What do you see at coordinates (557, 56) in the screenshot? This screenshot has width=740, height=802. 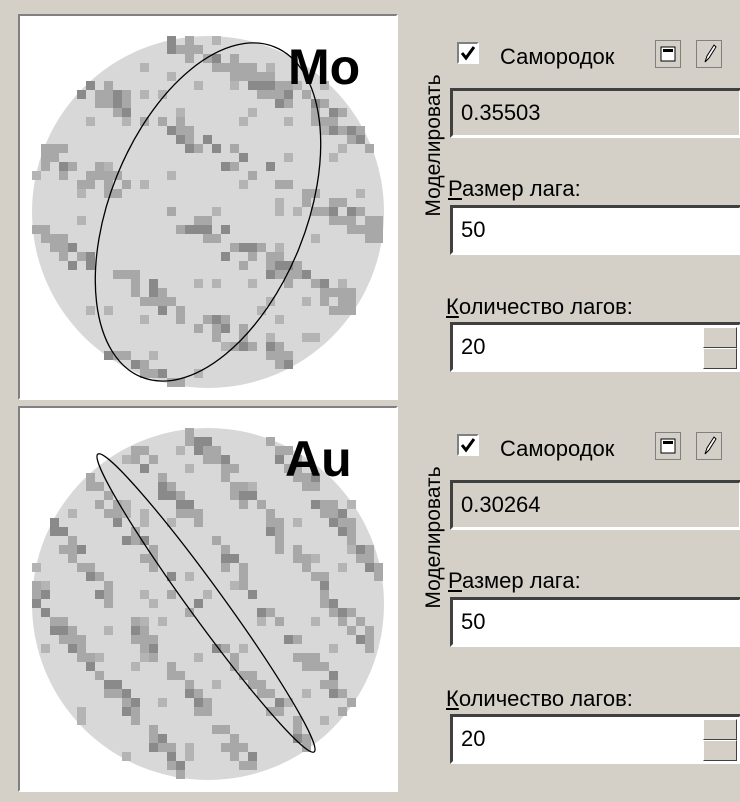 I see `nugget-label: Самородок` at bounding box center [557, 56].